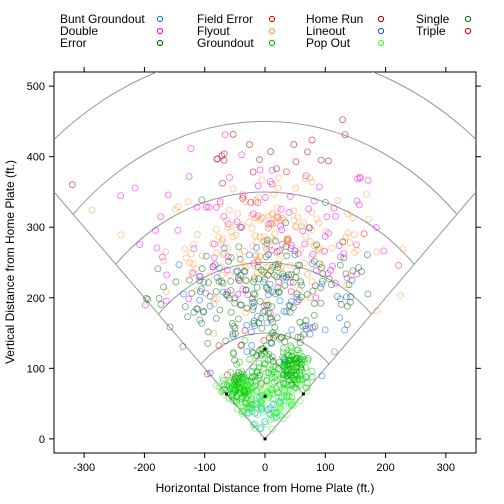 This screenshot has width=504, height=504. What do you see at coordinates (208, 152) in the screenshot?
I see `series-home-run` at bounding box center [208, 152].